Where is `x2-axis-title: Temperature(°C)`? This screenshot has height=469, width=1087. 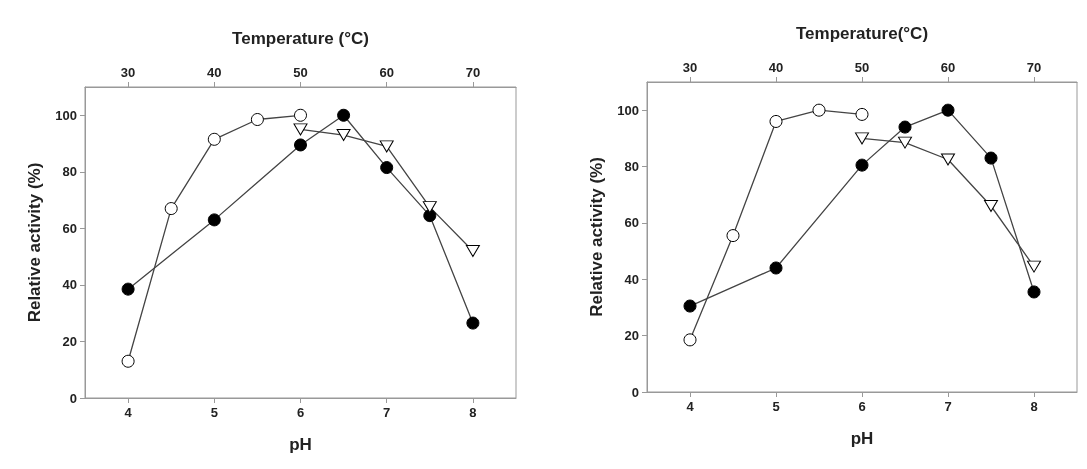
x2-axis-title: Temperature(°C) is located at coordinates (862, 33).